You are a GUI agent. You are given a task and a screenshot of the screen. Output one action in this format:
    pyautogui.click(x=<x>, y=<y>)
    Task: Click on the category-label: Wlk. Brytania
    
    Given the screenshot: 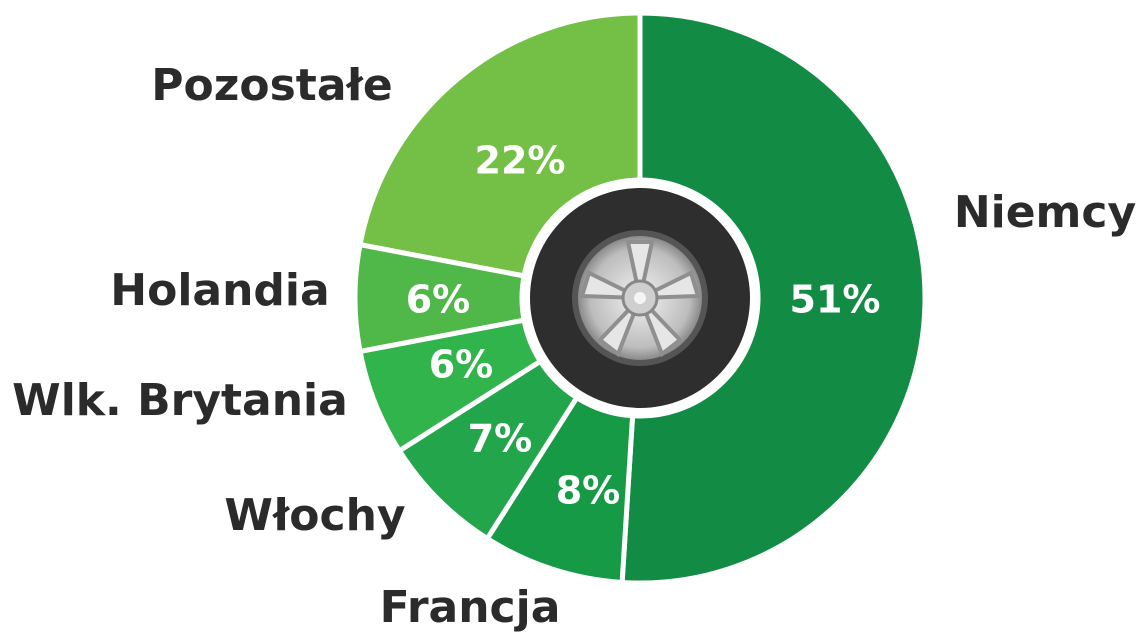 What is the action you would take?
    pyautogui.click(x=180, y=400)
    